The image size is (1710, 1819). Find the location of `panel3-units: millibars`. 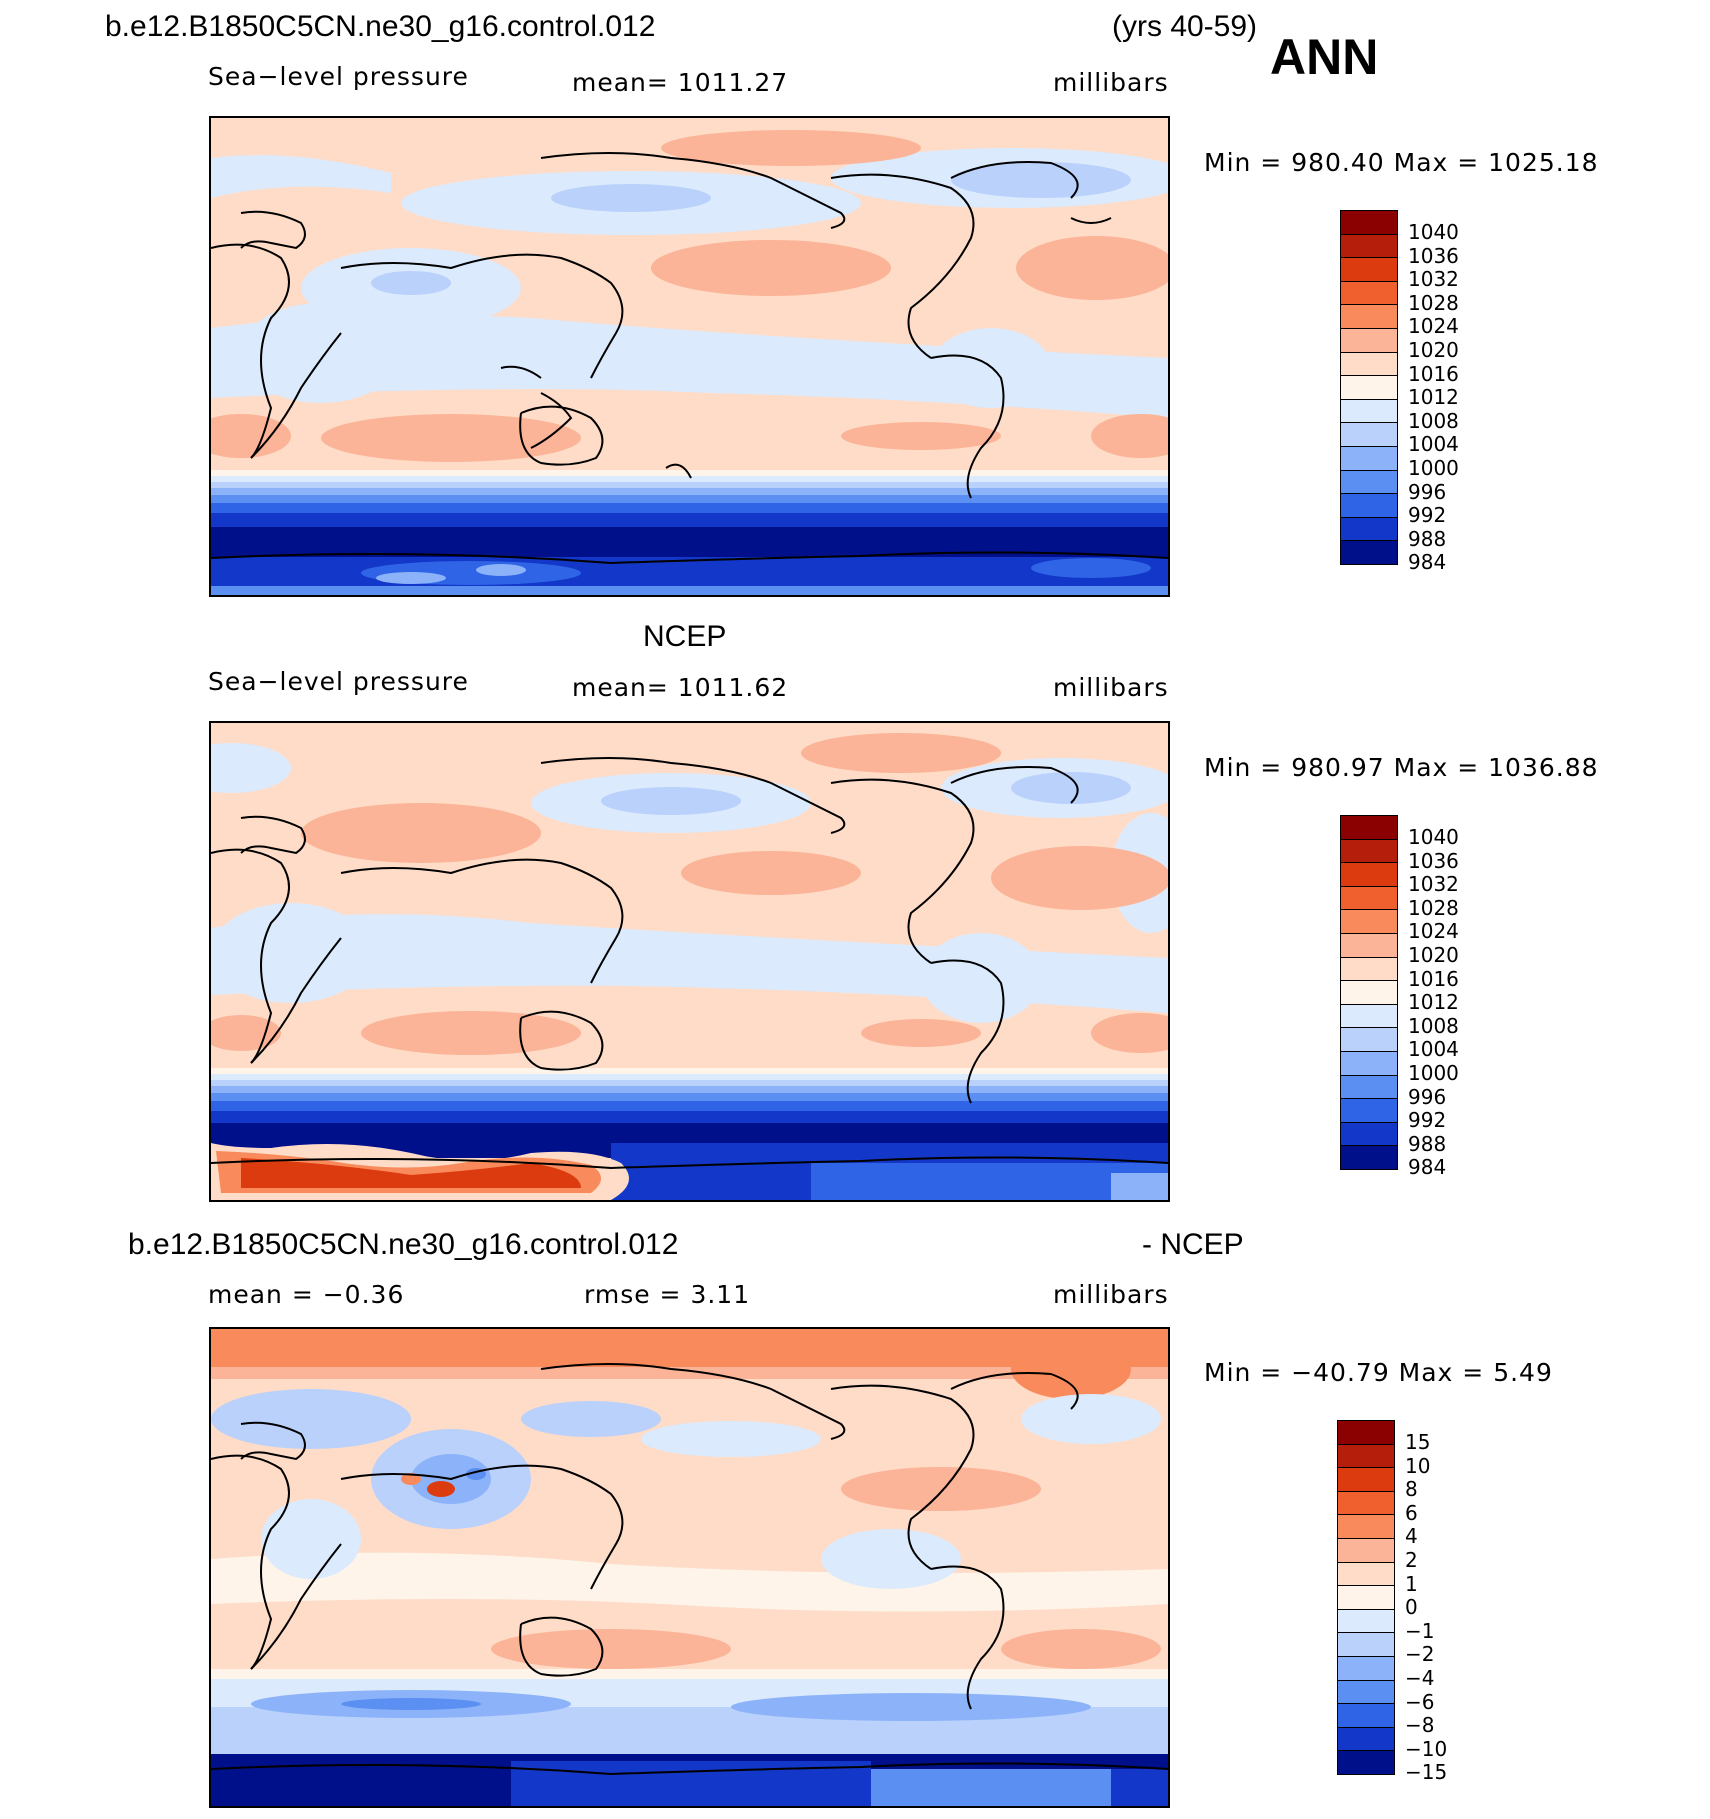

panel3-units: millibars is located at coordinates (1111, 1294).